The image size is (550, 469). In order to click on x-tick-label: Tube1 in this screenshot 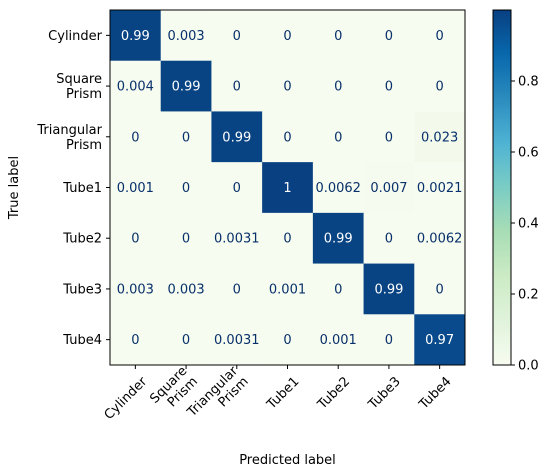, I will do `click(283, 393)`.